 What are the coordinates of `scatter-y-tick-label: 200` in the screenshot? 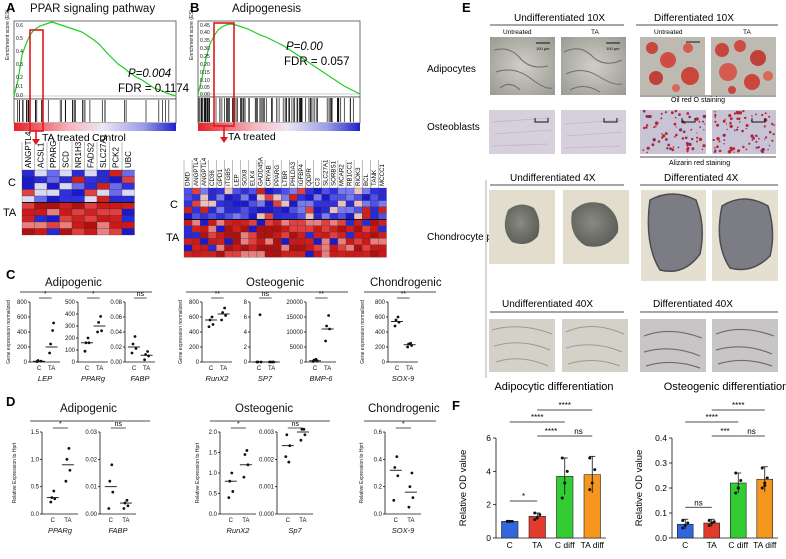 It's located at (22, 348).